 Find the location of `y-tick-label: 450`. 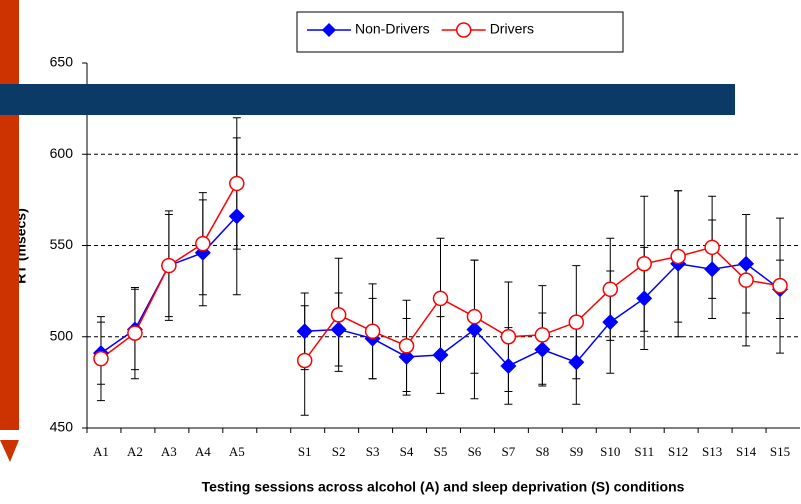

y-tick-label: 450 is located at coordinates (62, 427).